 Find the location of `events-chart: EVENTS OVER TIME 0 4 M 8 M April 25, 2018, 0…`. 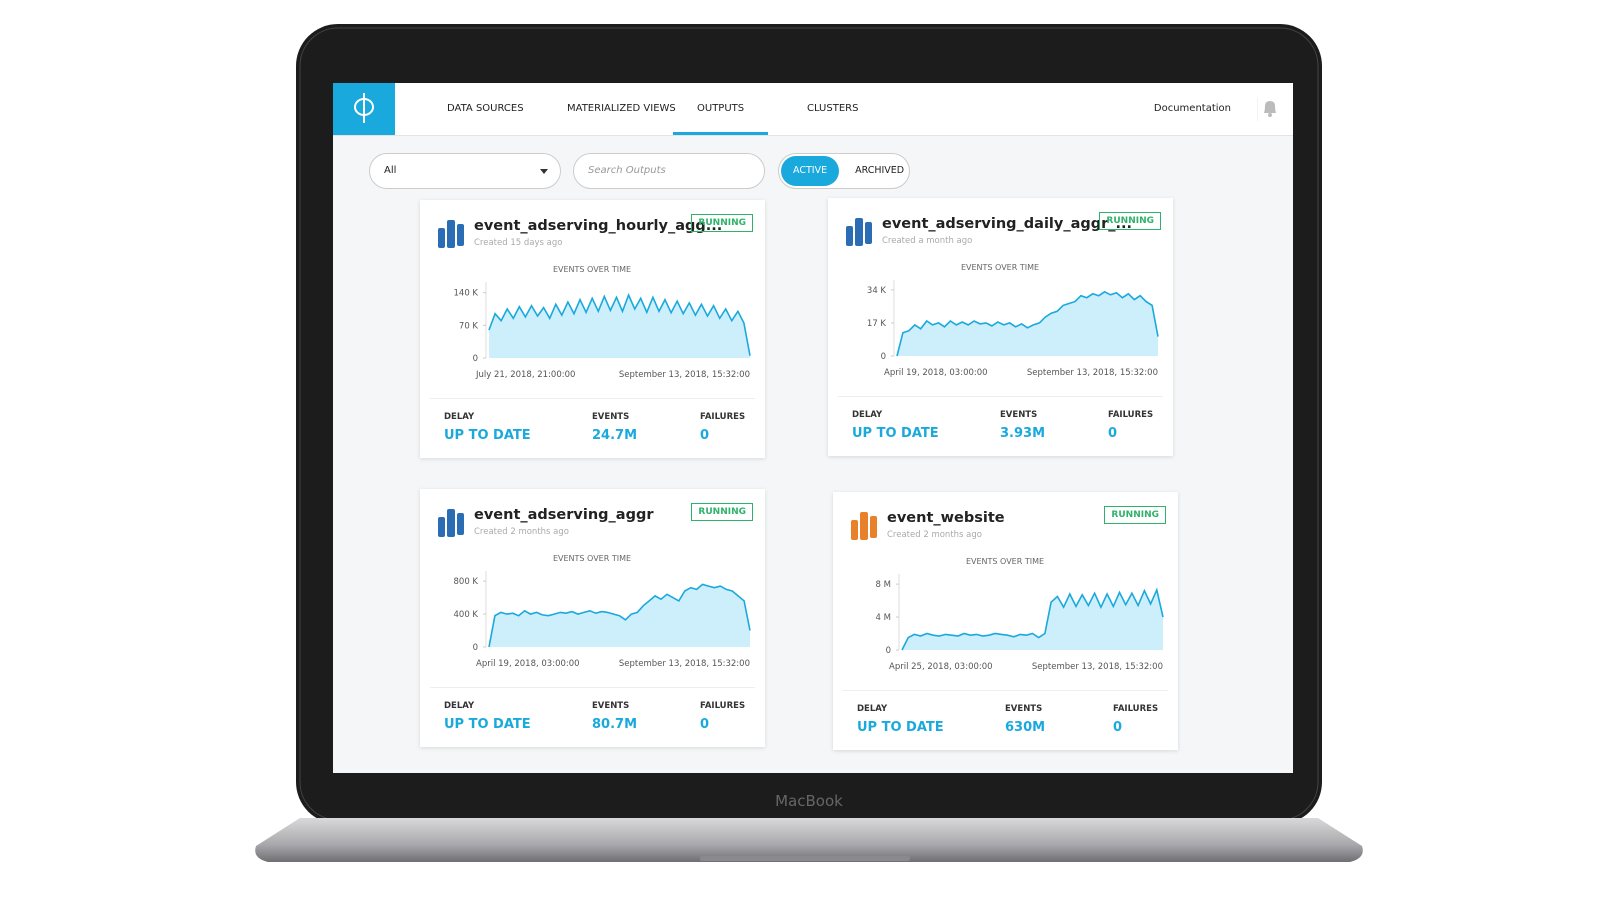

events-chart: EVENTS OVER TIME 0 4 M 8 M April 25, 2018, 0… is located at coordinates (1020, 614).